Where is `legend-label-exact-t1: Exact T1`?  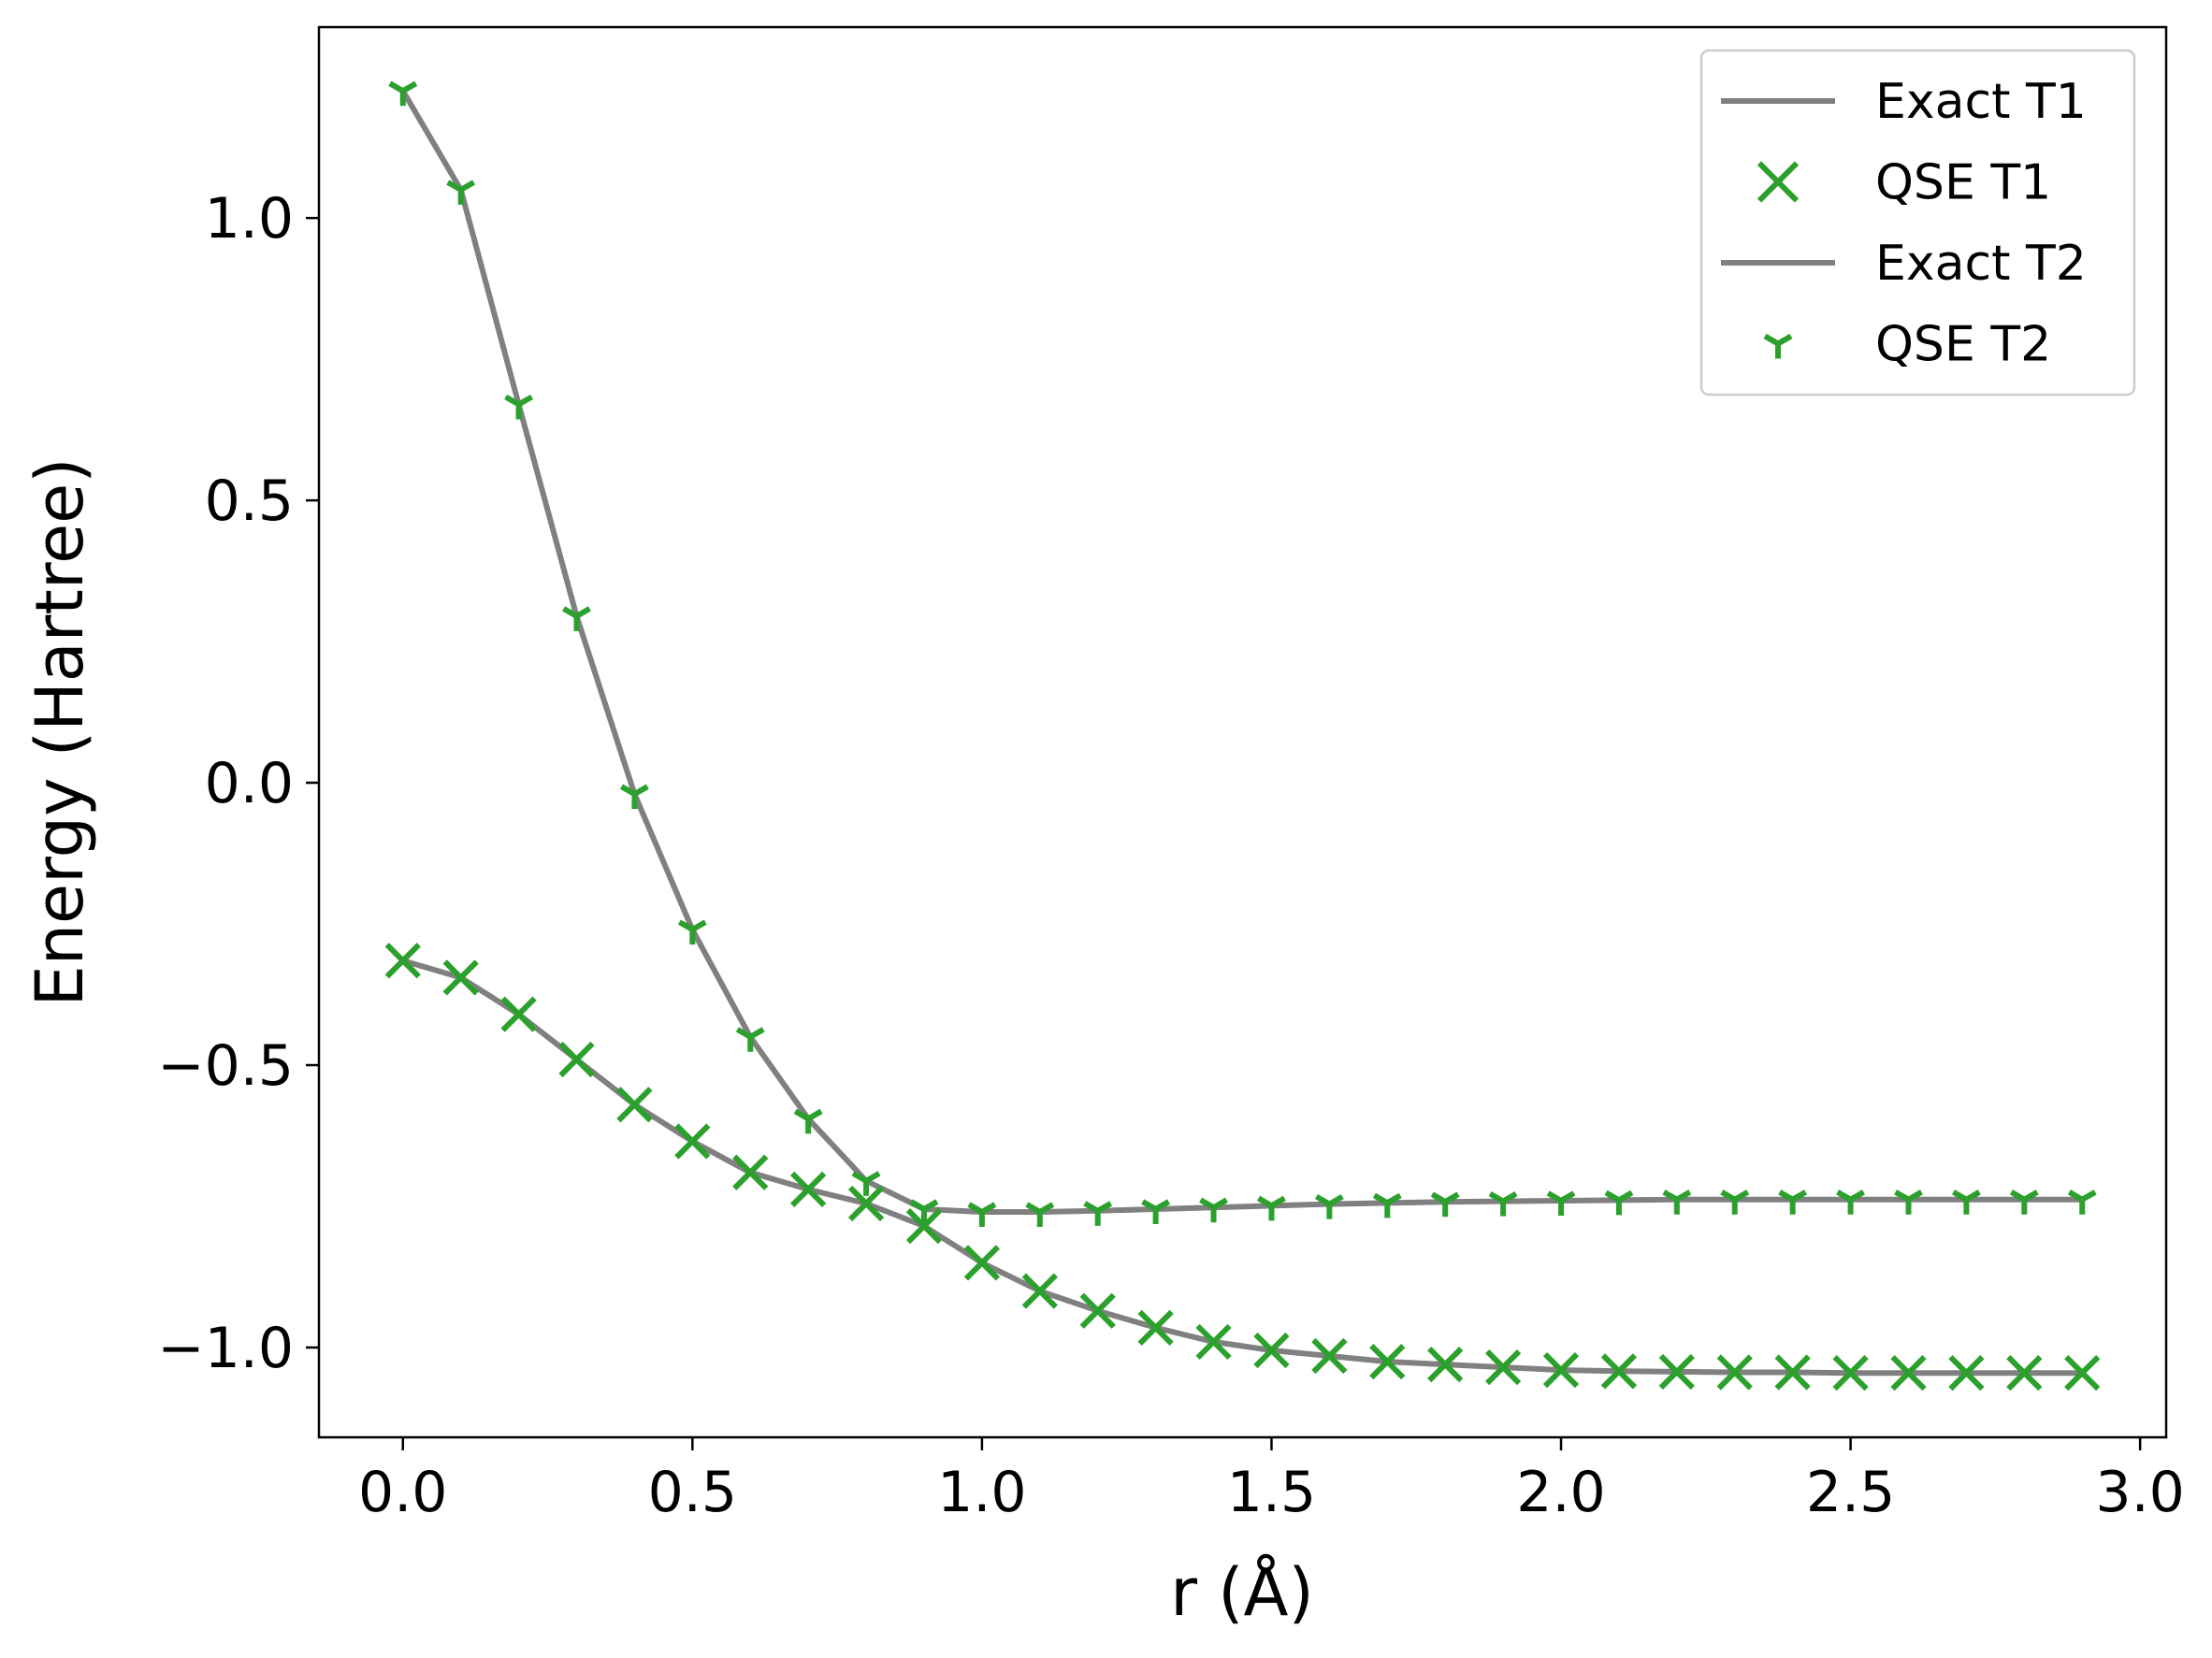 legend-label-exact-t1: Exact T1 is located at coordinates (1981, 102).